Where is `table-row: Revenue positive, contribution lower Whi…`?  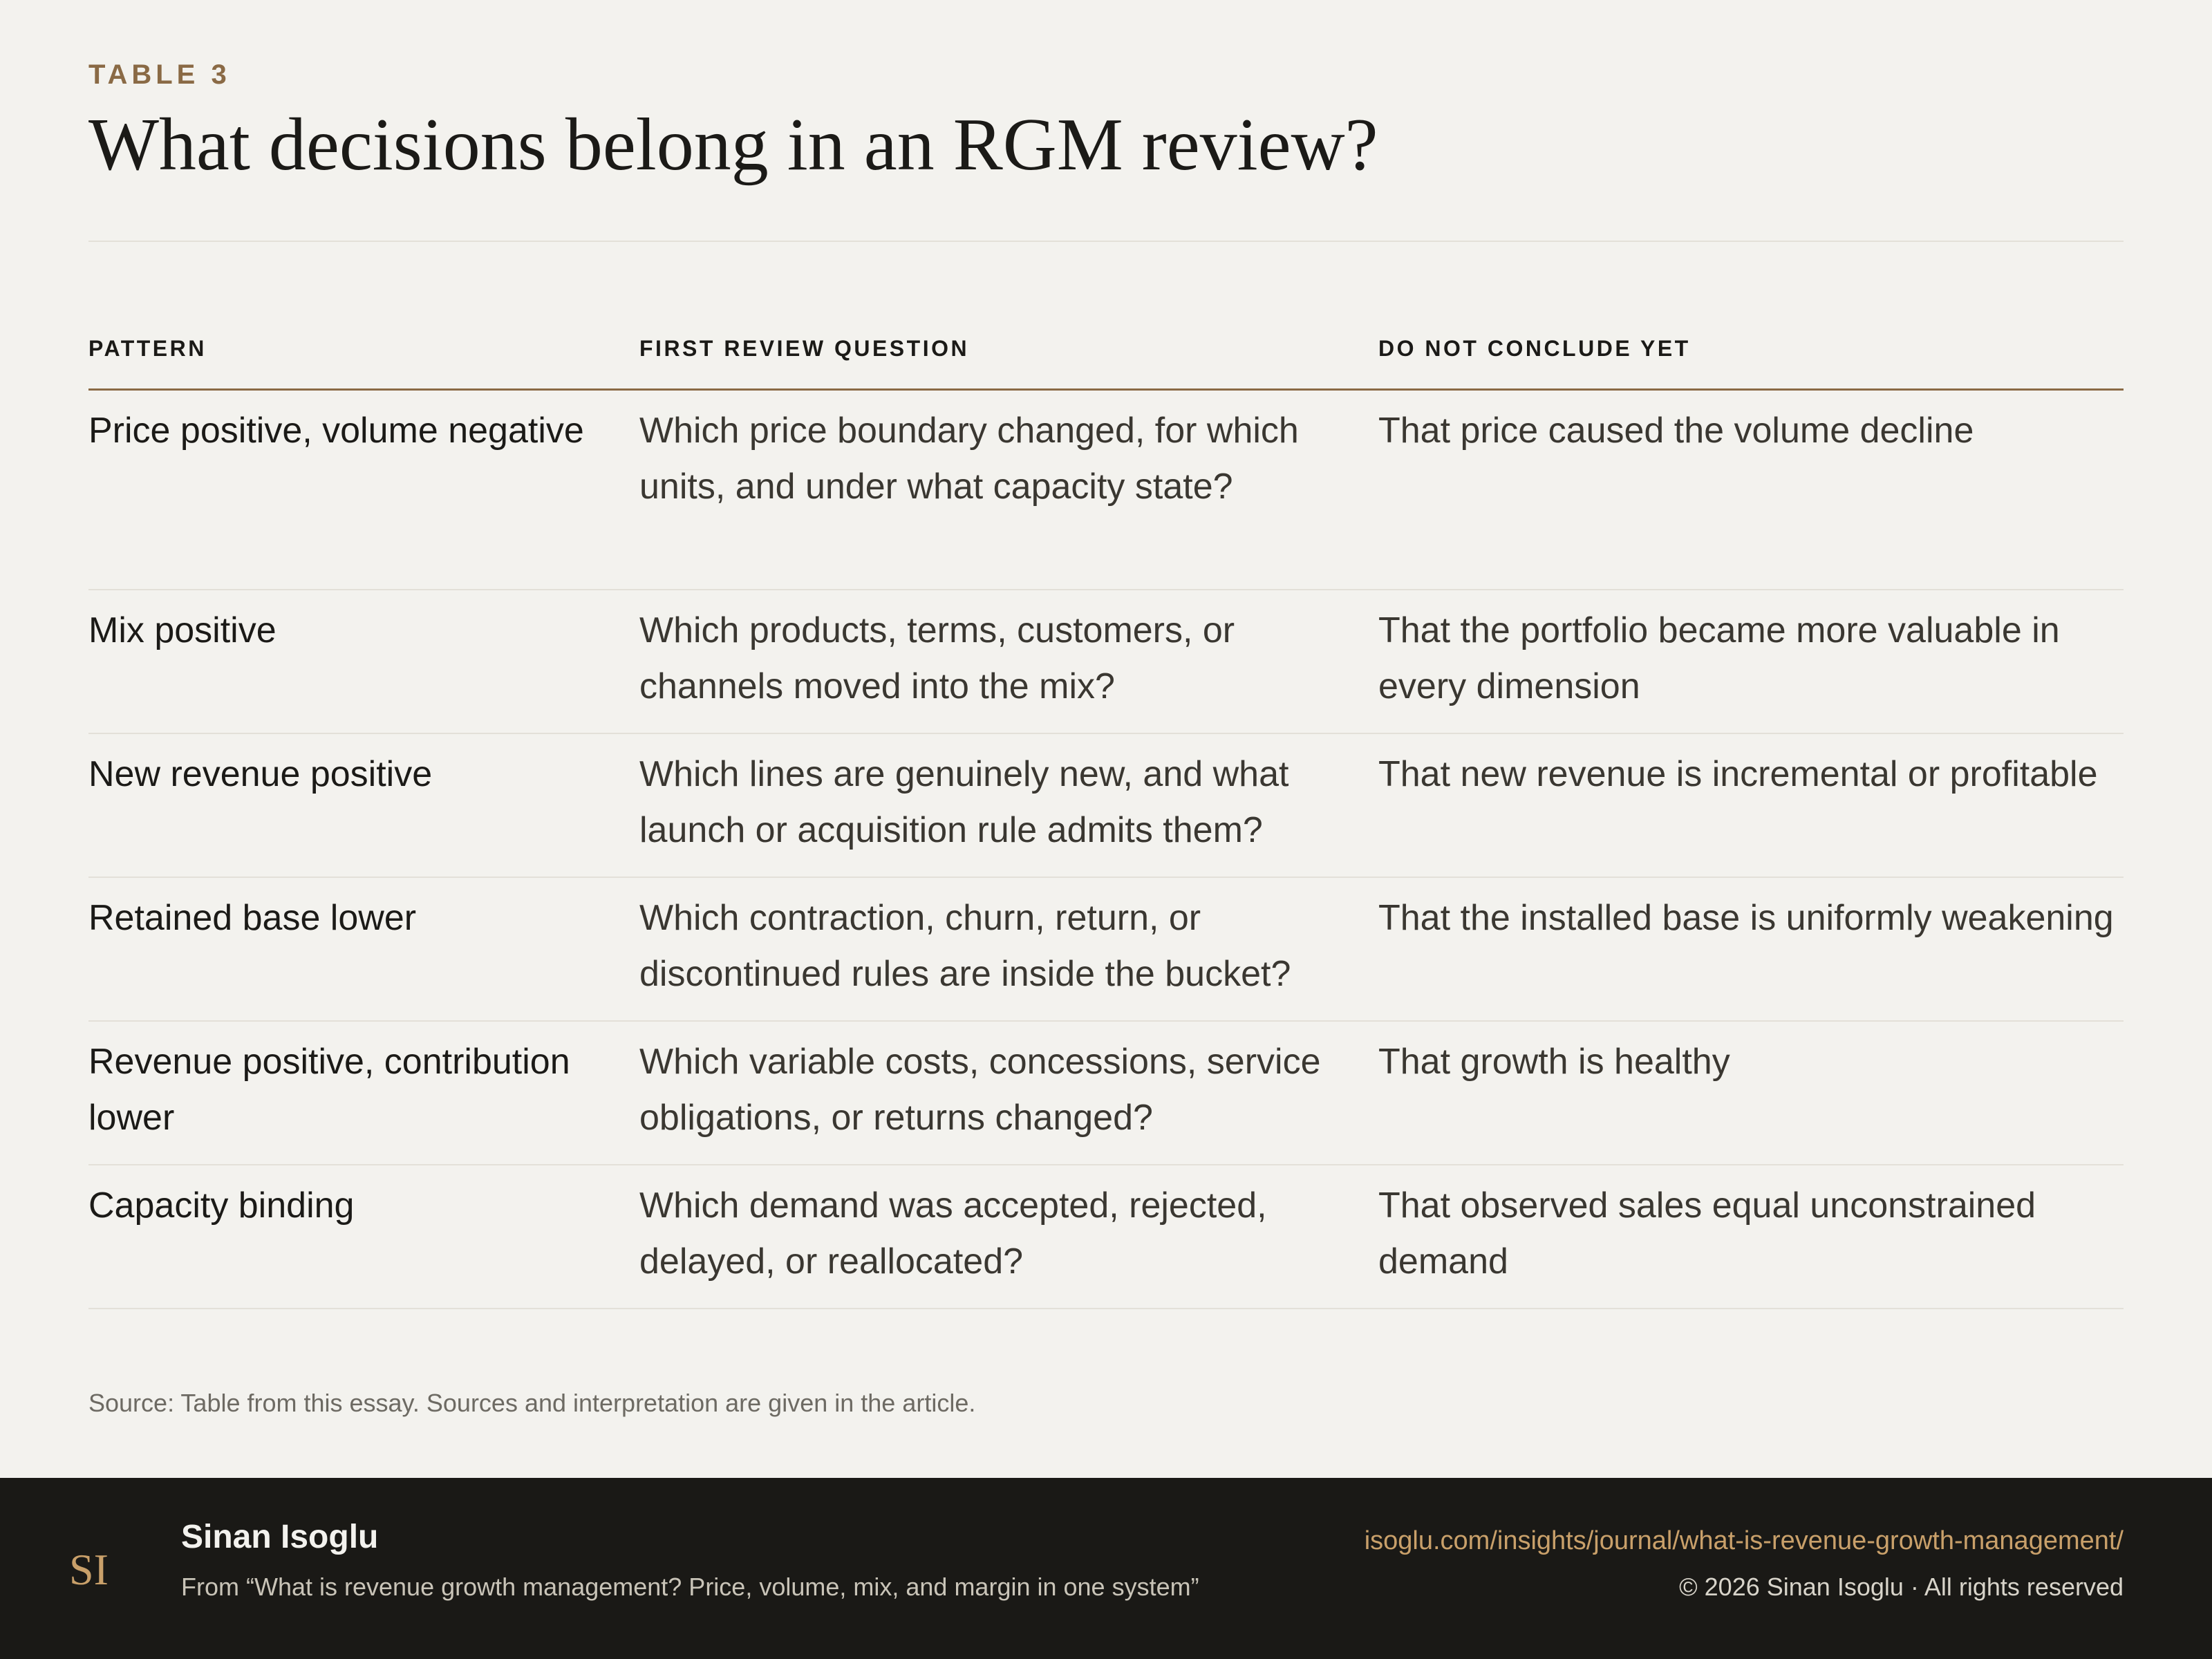
table-row: Revenue positive, contribution lower Whi… is located at coordinates (1106, 1093).